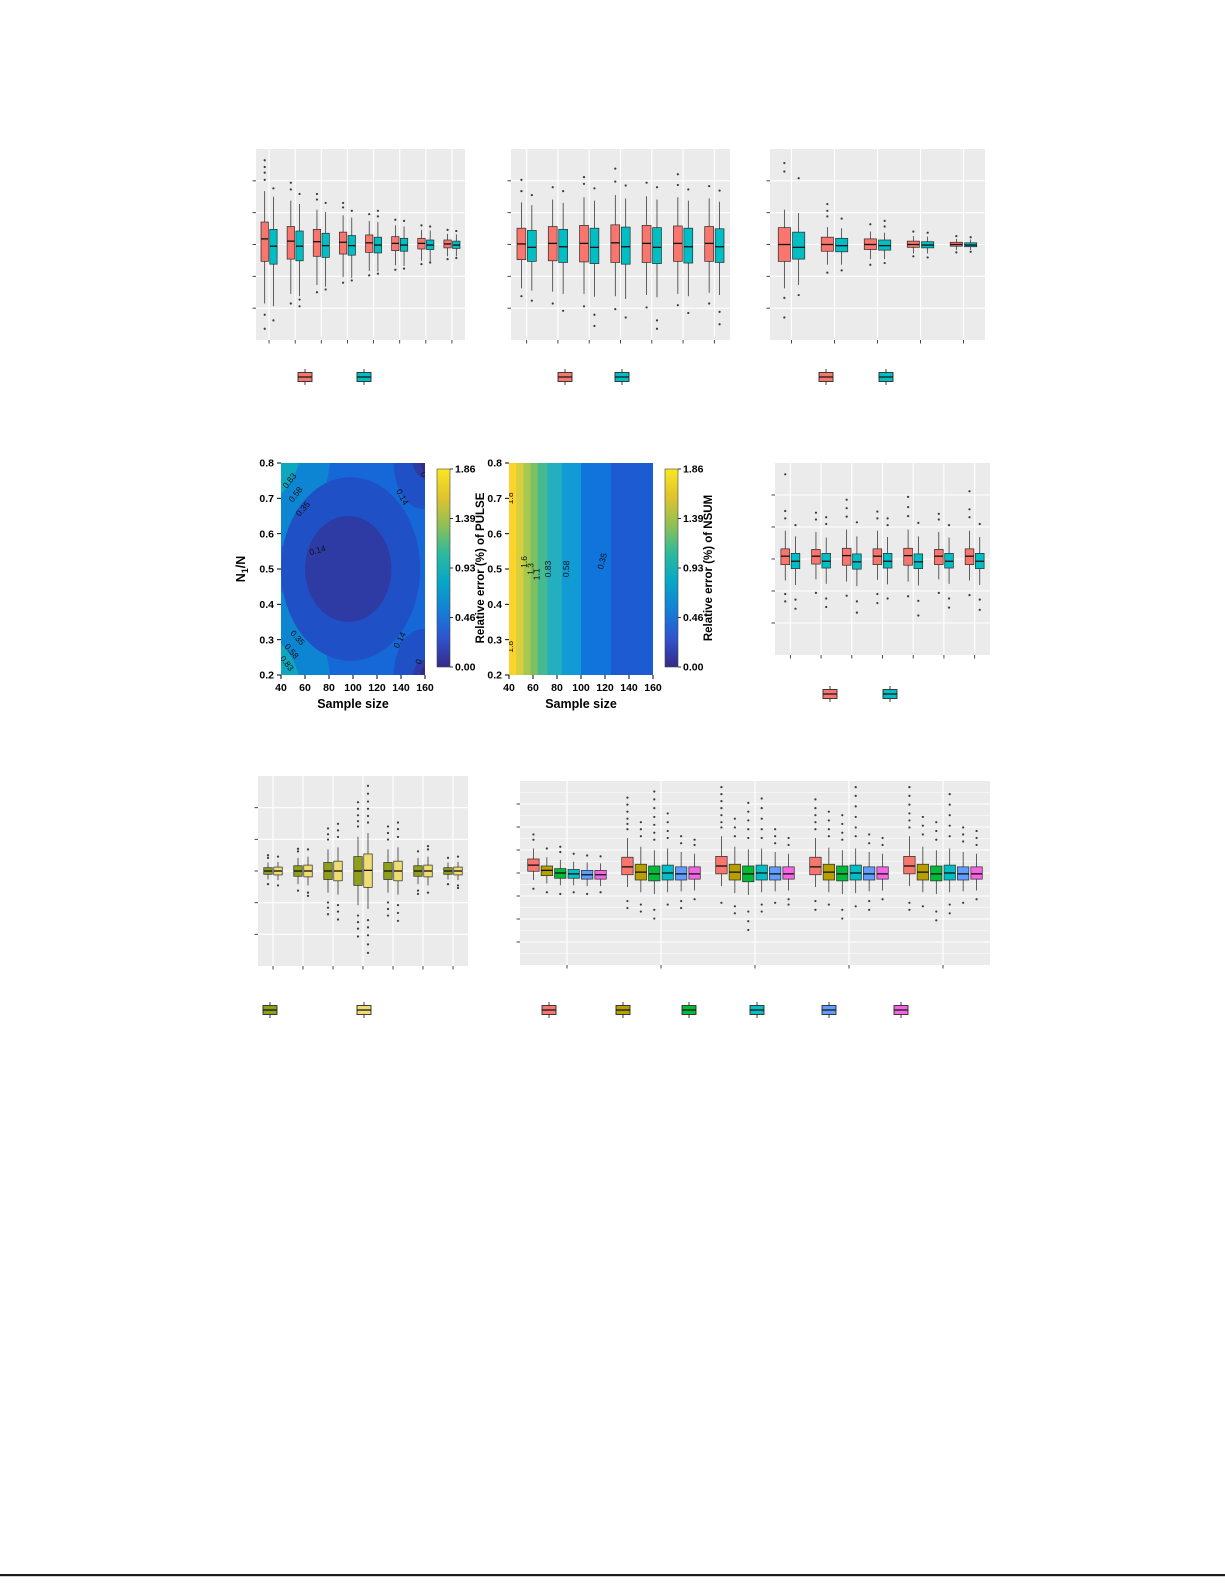 This screenshot has width=1225, height=1585. Describe the element at coordinates (494, 499) in the screenshot. I see `svg-text: 0.7` at that location.